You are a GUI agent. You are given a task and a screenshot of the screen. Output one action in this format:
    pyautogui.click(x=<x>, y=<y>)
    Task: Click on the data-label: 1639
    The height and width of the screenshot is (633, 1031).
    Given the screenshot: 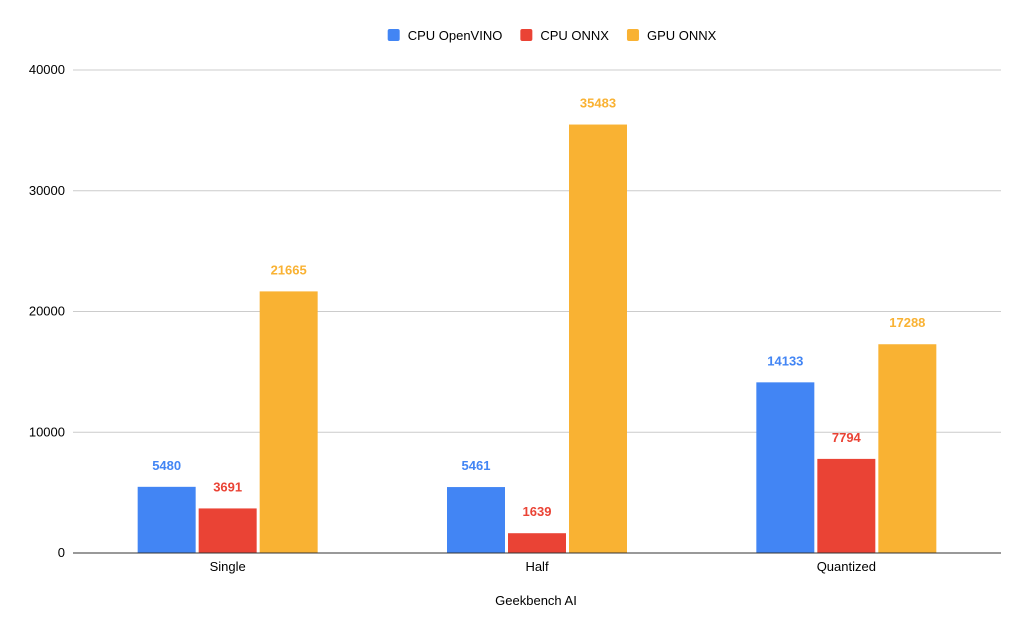 What is the action you would take?
    pyautogui.click(x=537, y=511)
    